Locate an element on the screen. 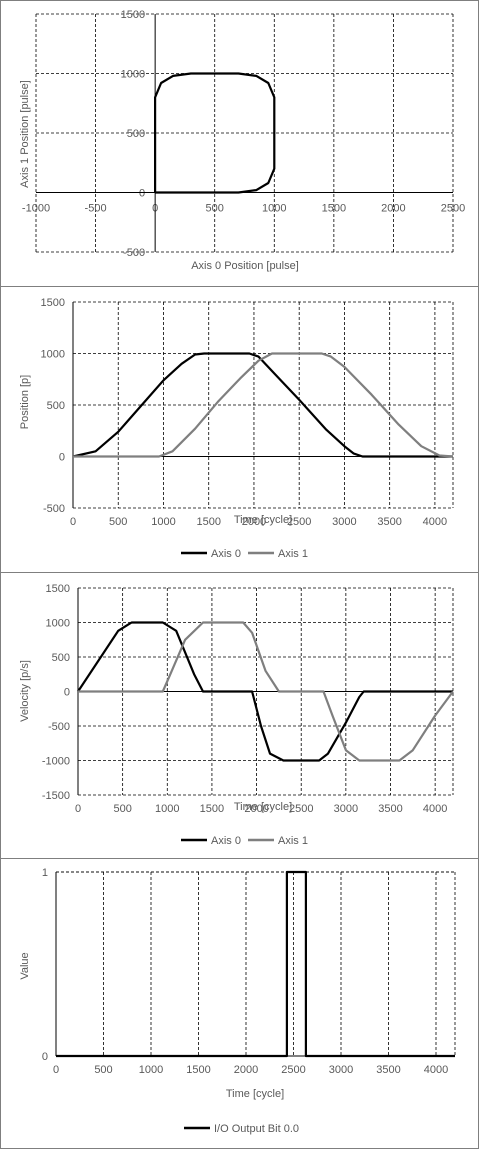 The image size is (481, 1153). y-axis-label: Axis 1 Position [pulse] is located at coordinates (25, 134).